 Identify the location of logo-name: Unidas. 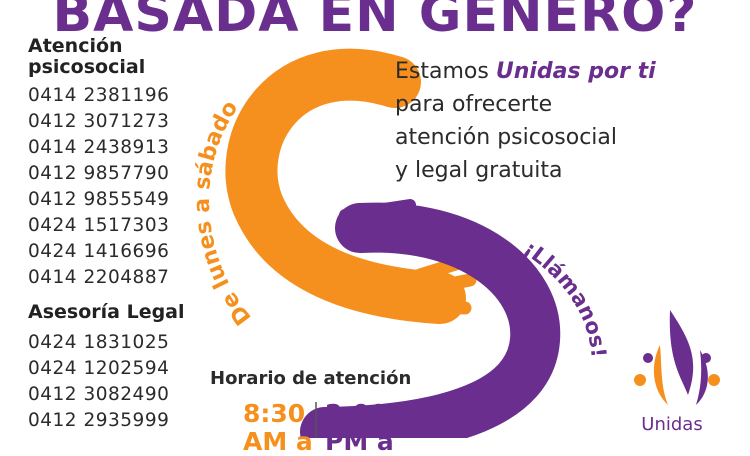
(671, 424).